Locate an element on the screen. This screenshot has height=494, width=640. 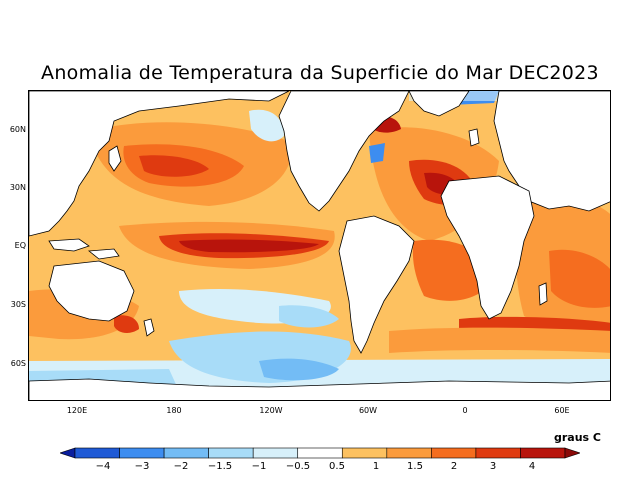
colorbar-label: −1.5 is located at coordinates (220, 466).